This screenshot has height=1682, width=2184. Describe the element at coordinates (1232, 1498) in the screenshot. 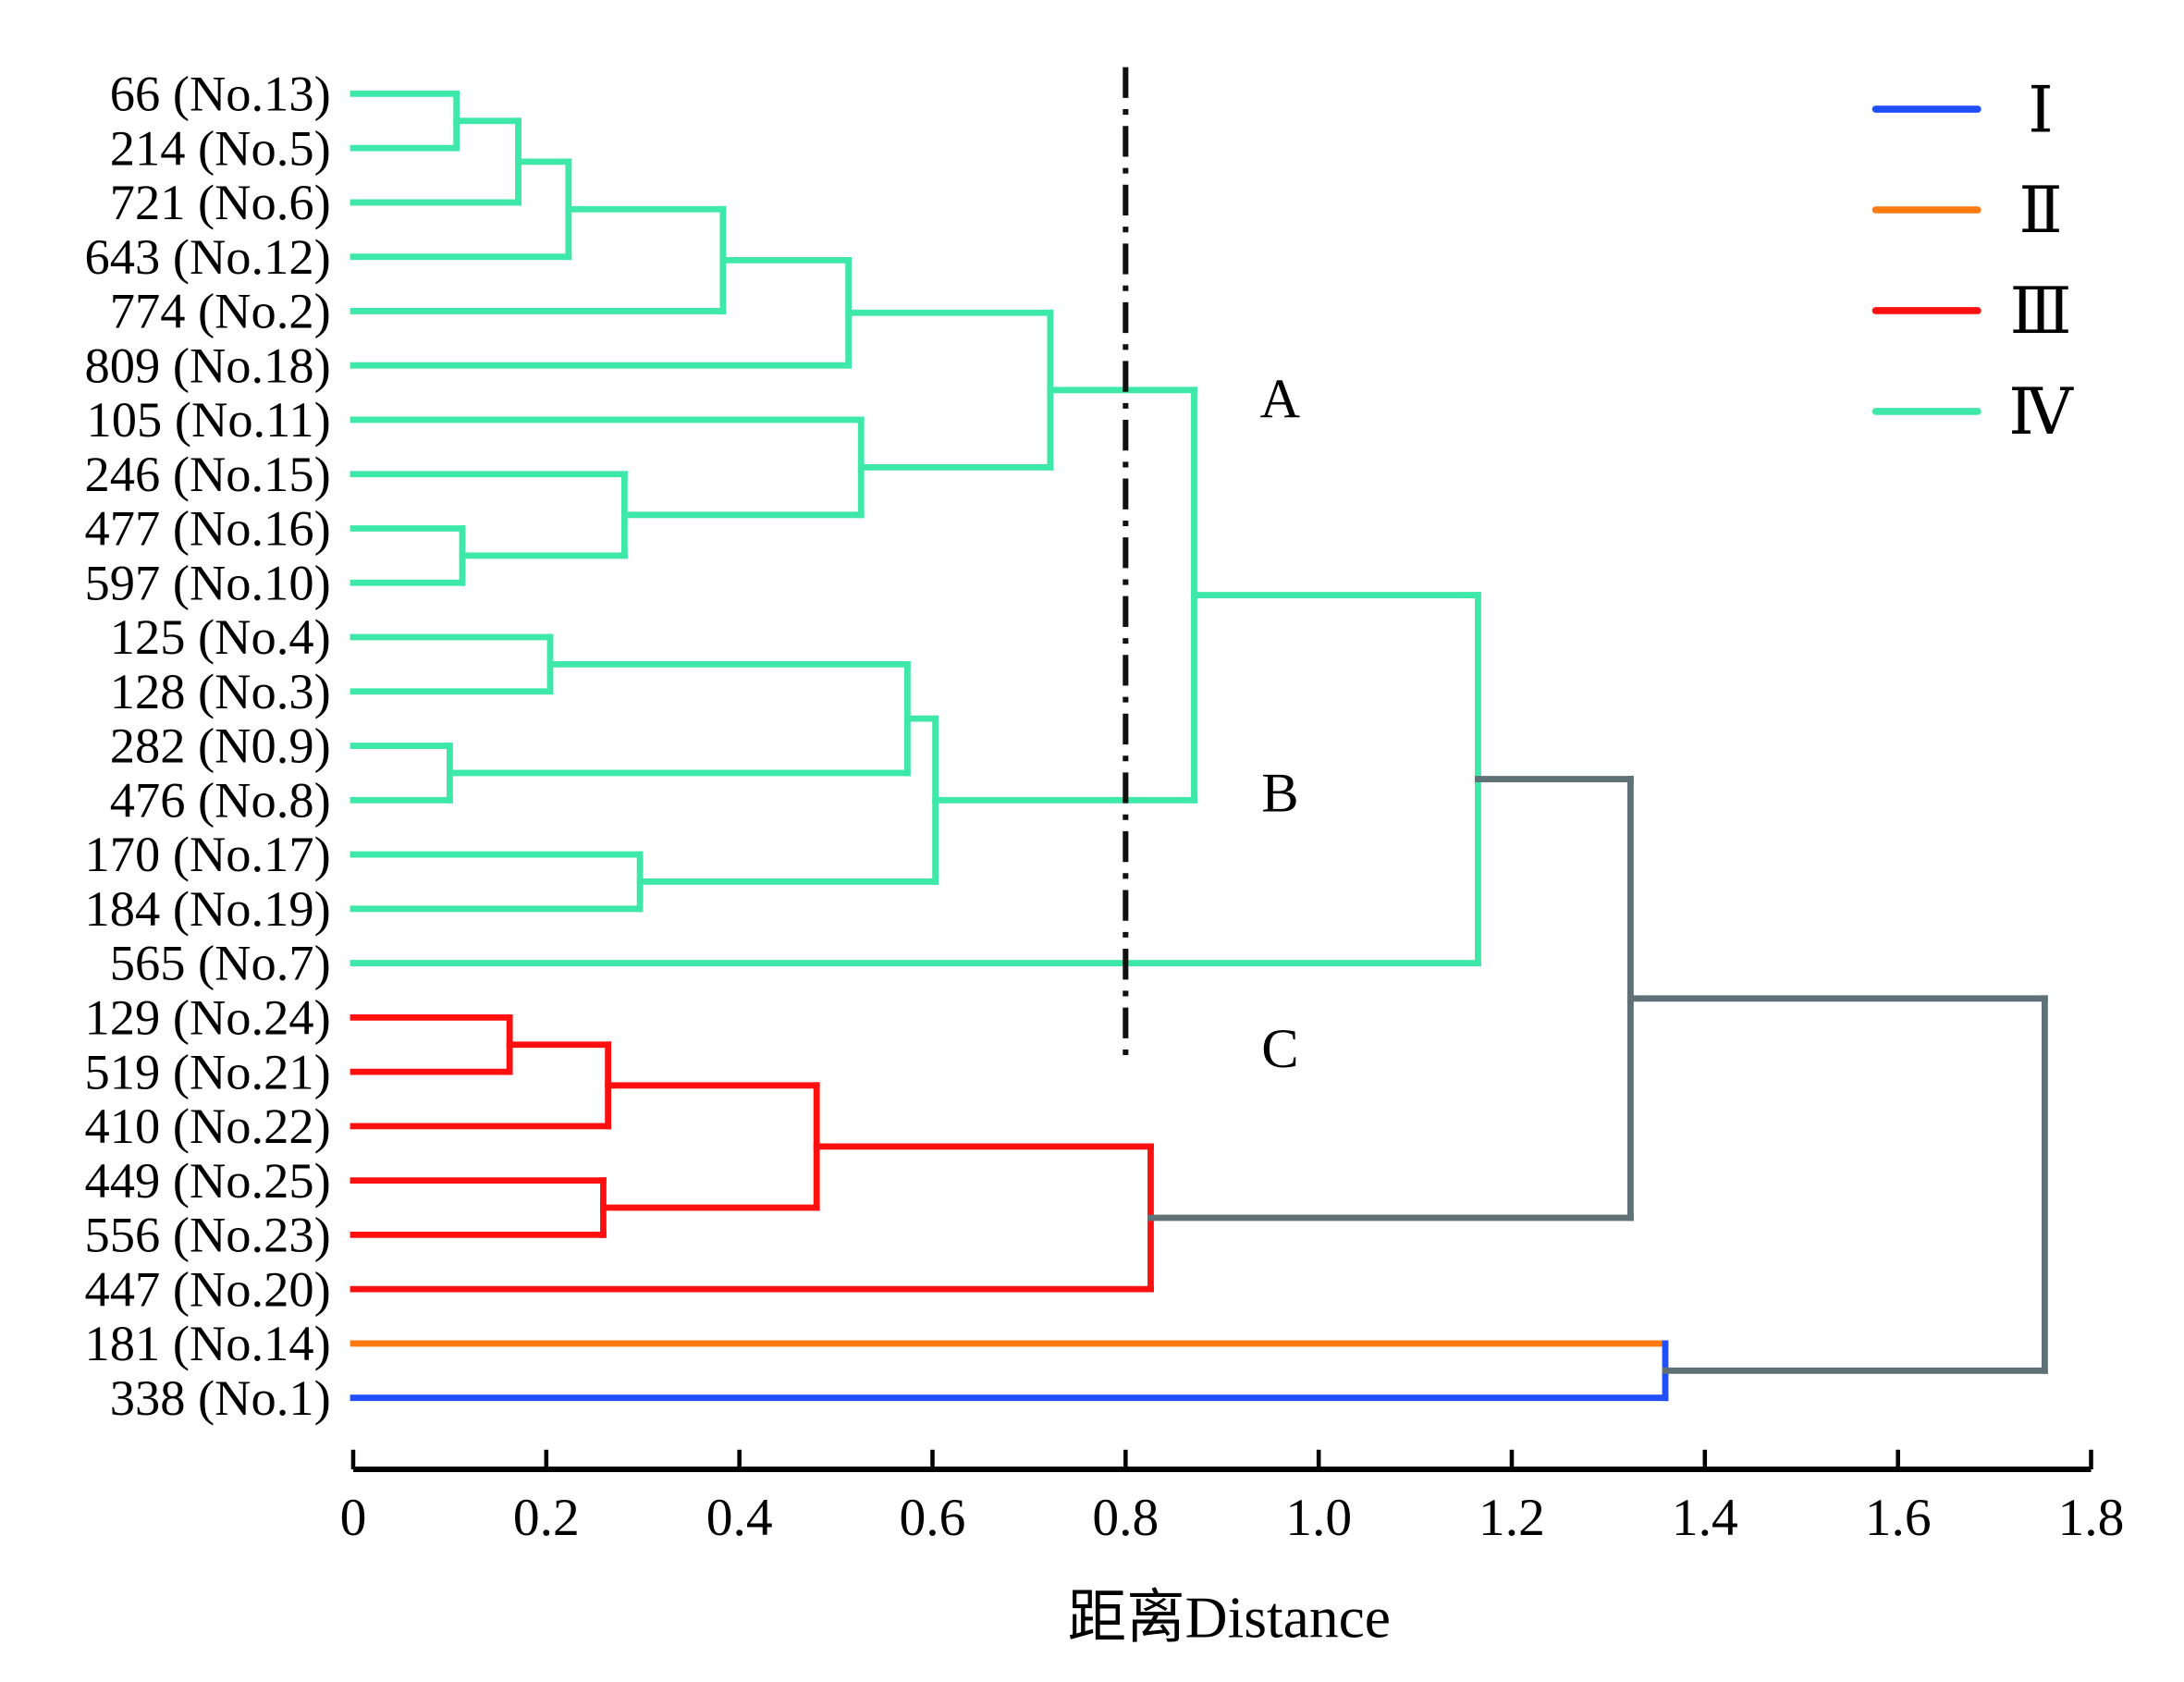

I see `x-axis: 0 0.2 0.4 0.6 0.8 1.0 1.2 1.4 1.6 1.8` at that location.